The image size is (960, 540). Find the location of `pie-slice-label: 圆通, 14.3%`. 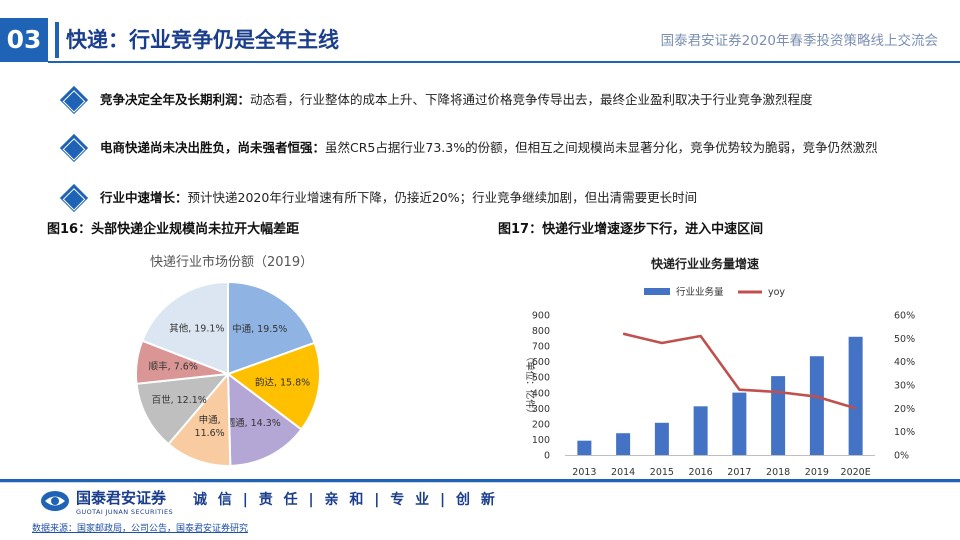

pie-slice-label: 圆通, 14.3% is located at coordinates (253, 423).